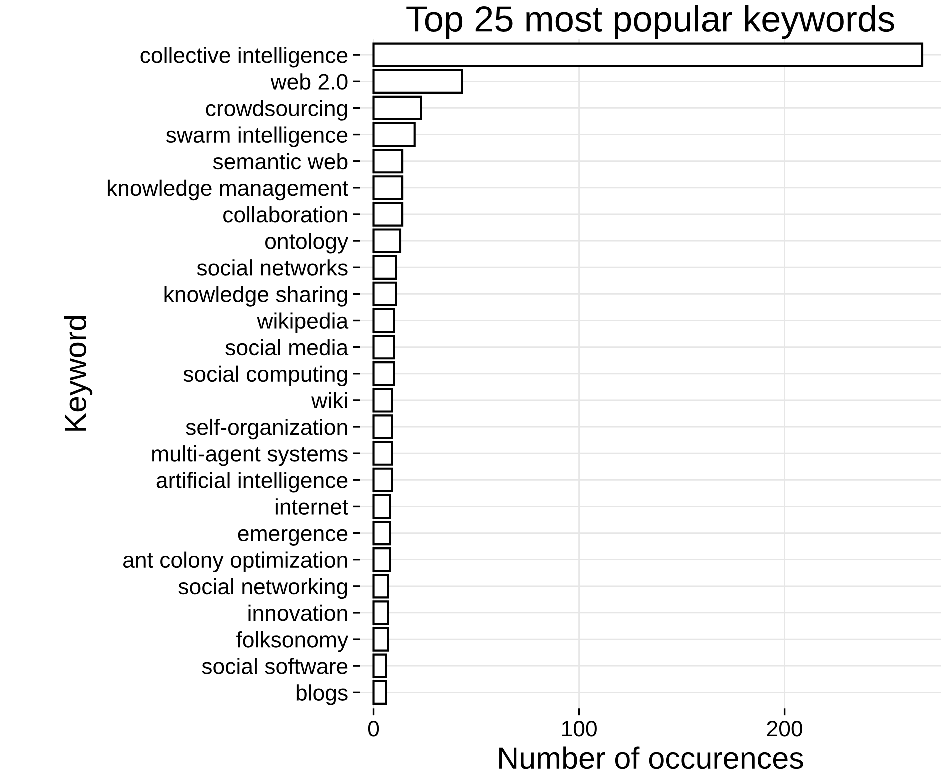  I want to click on y-axis-title: Keyword, so click(78, 373).